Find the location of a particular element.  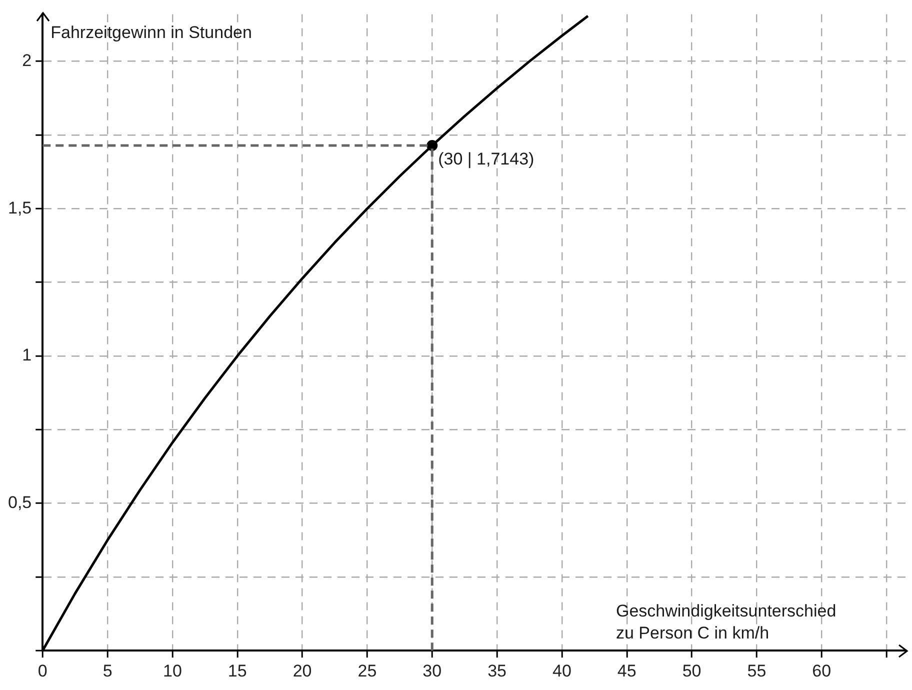

x-tick-label: 15 is located at coordinates (237, 670).